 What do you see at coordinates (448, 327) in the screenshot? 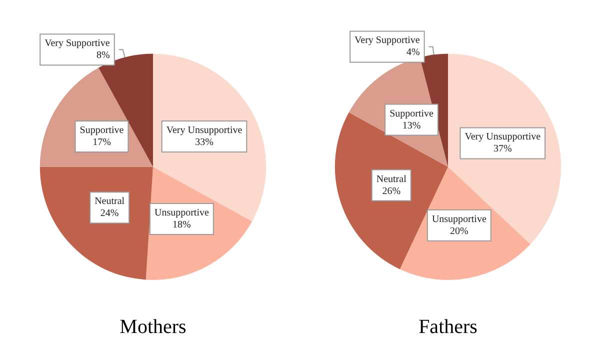
I see `text: Fathers` at bounding box center [448, 327].